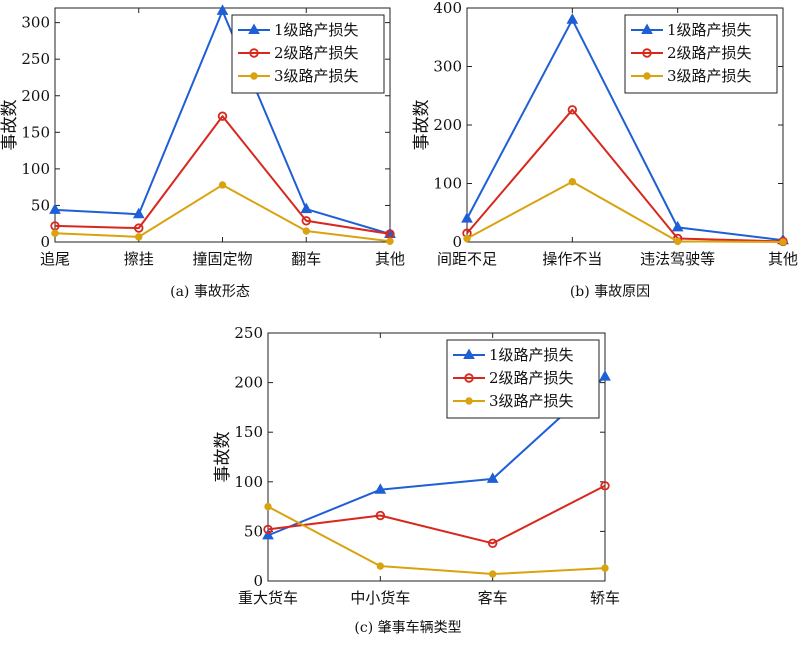 The height and width of the screenshot is (646, 800). I want to click on x-tick-label: 操作不当, so click(572, 259).